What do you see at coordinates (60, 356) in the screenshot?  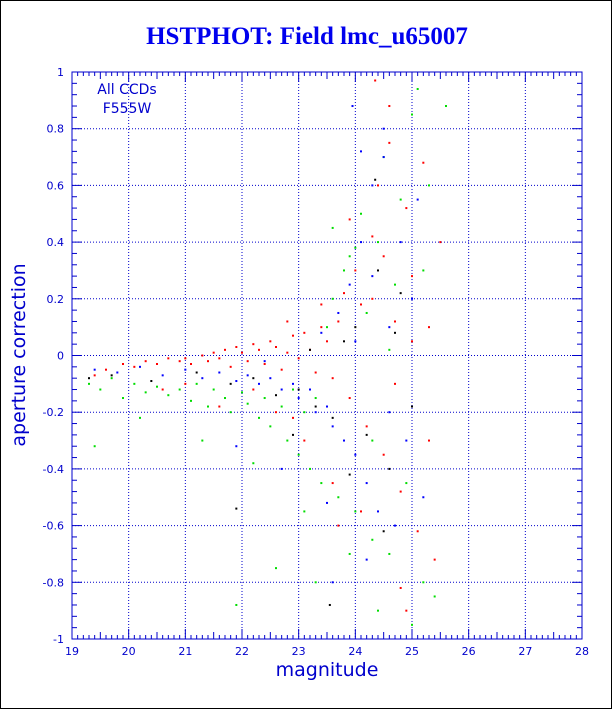 I see `y-tick-label: 0` at bounding box center [60, 356].